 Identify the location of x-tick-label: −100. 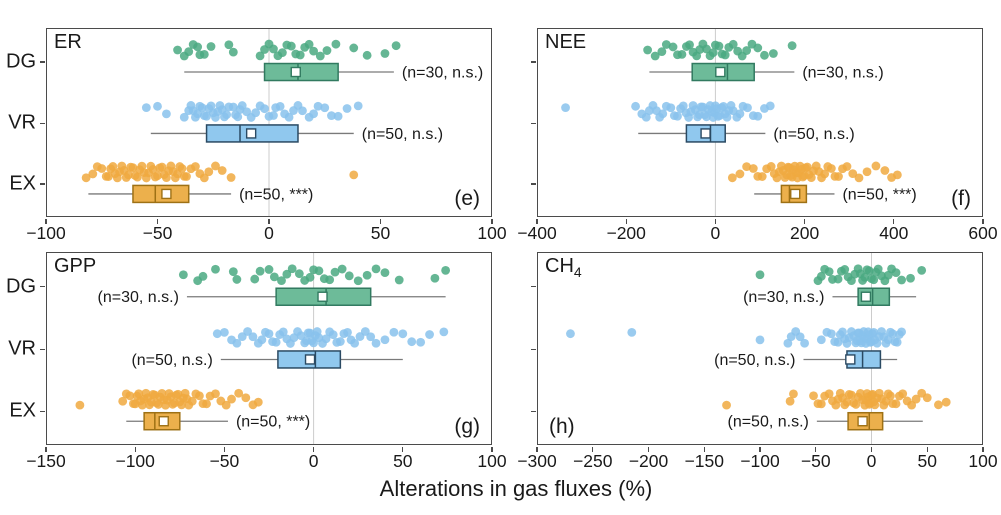
(760, 461).